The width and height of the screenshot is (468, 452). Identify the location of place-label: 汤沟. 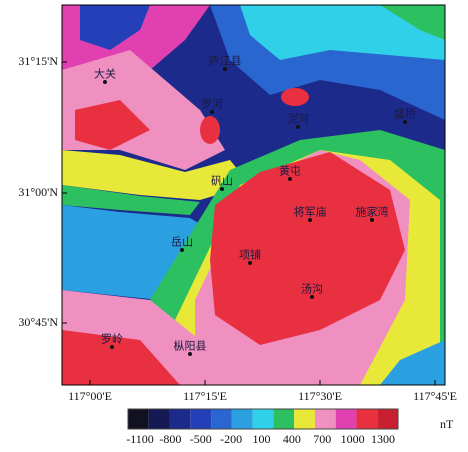
(312, 289).